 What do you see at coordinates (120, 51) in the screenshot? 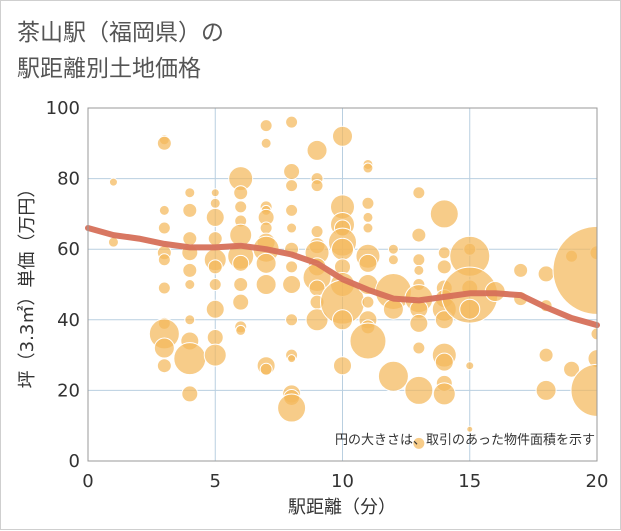
I see `chart-title: 茶山駅（福岡県）の 駅距離別土地価格` at bounding box center [120, 51].